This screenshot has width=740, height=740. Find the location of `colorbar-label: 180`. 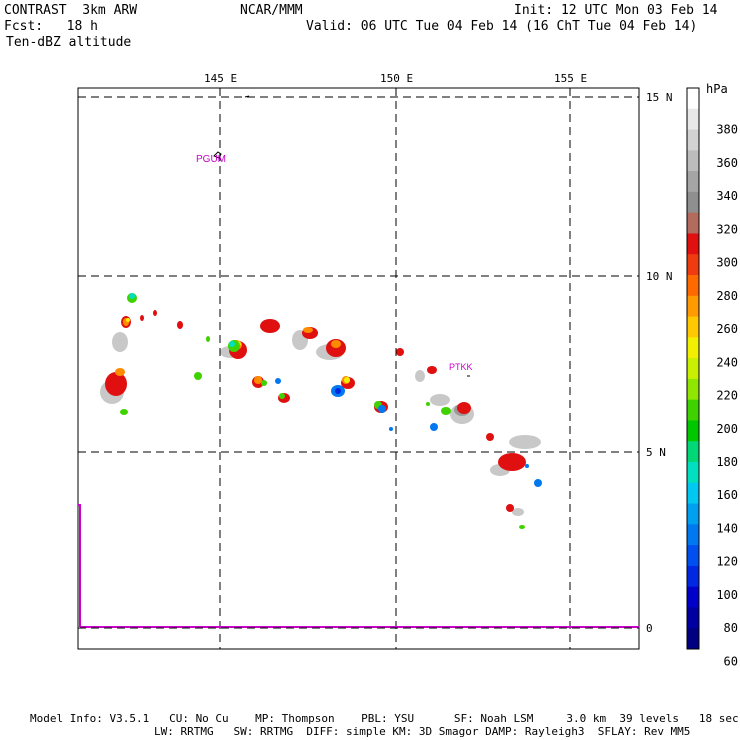

colorbar-label: 180 is located at coordinates (727, 462).